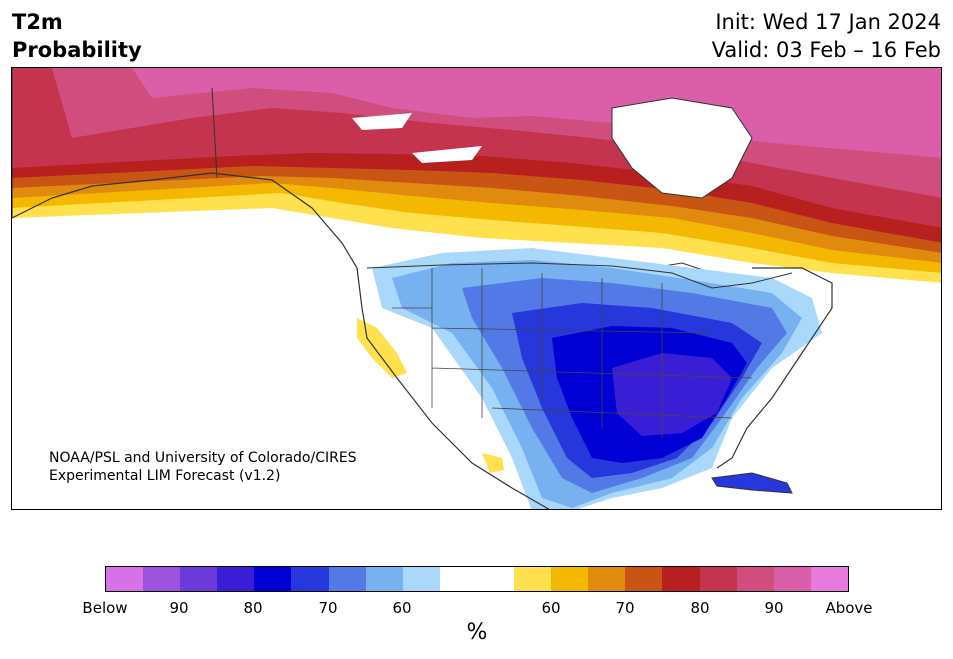  Describe the element at coordinates (37, 22) in the screenshot. I see `title-variable: T2m` at that location.